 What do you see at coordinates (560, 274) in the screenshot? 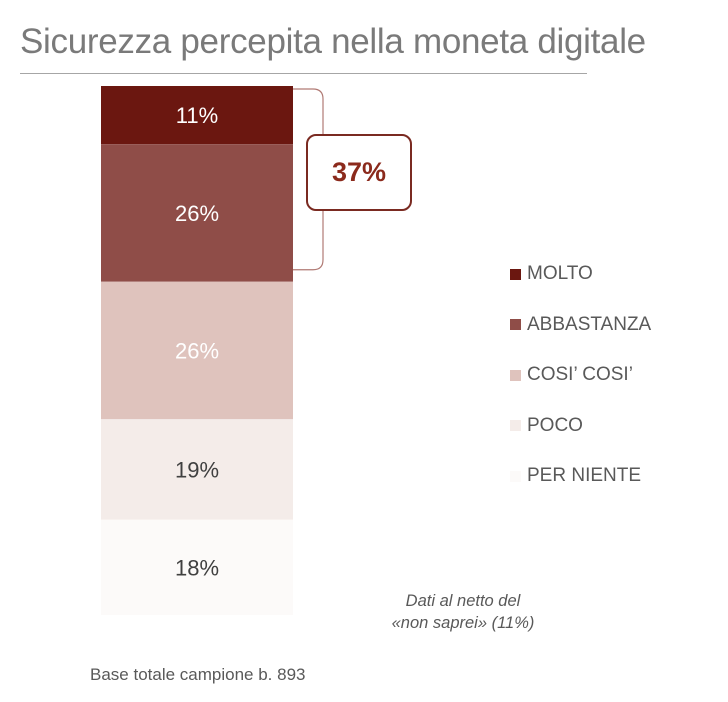
I see `legend-label: MOLTO` at bounding box center [560, 274].